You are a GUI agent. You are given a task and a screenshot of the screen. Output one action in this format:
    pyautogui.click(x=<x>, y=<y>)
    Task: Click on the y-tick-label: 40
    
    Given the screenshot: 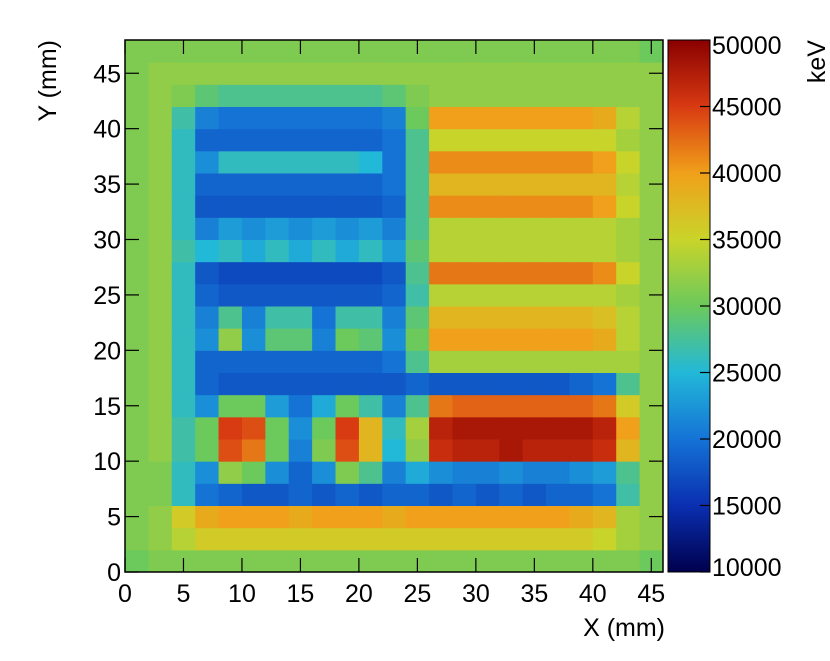 What is the action you would take?
    pyautogui.click(x=107, y=130)
    